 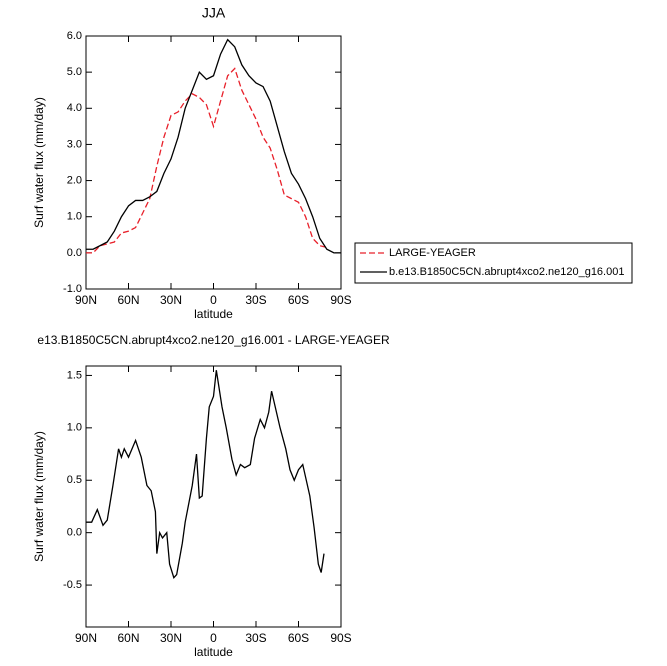 I want to click on legend-box, so click(x=493, y=263).